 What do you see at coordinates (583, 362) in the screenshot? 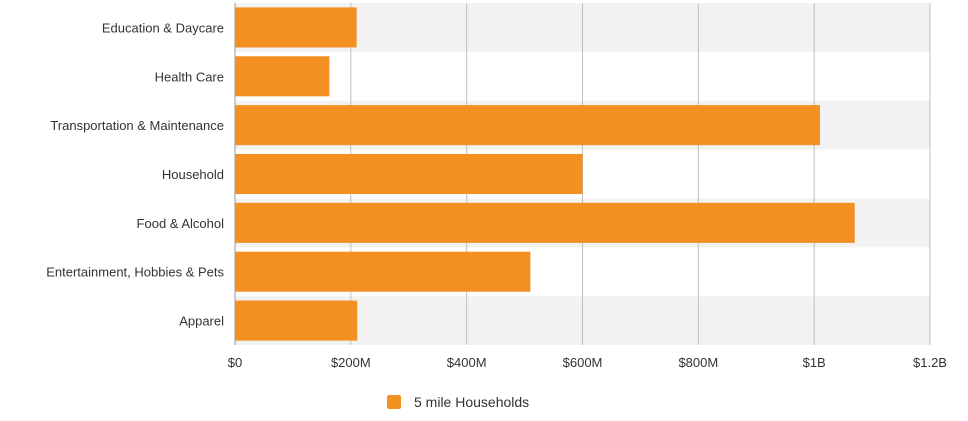
I see `x-tick-label: $600M` at bounding box center [583, 362].